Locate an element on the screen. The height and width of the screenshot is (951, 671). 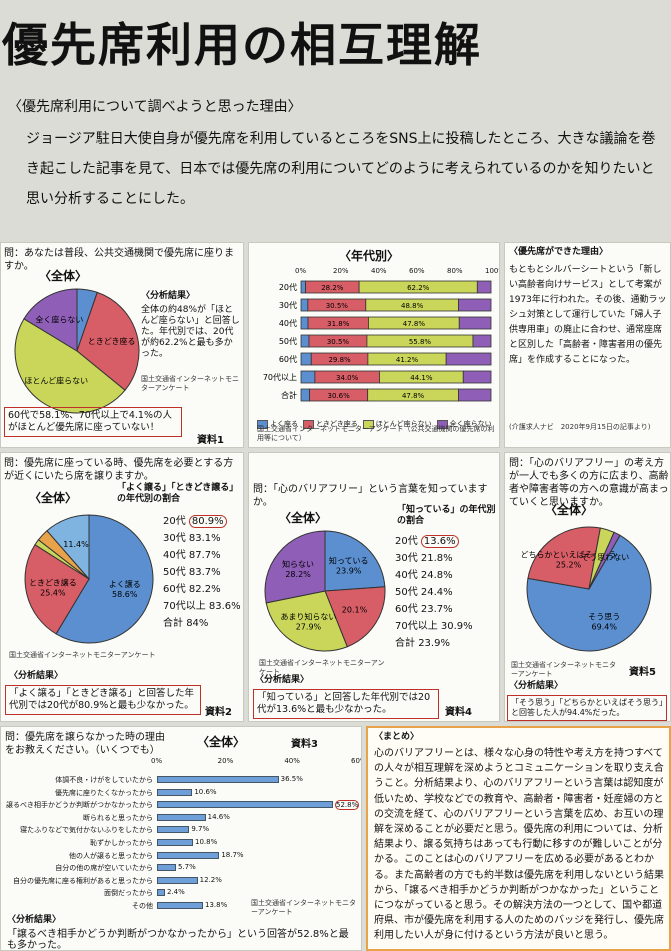
legend-label: よく座る is located at coordinates (284, 424).